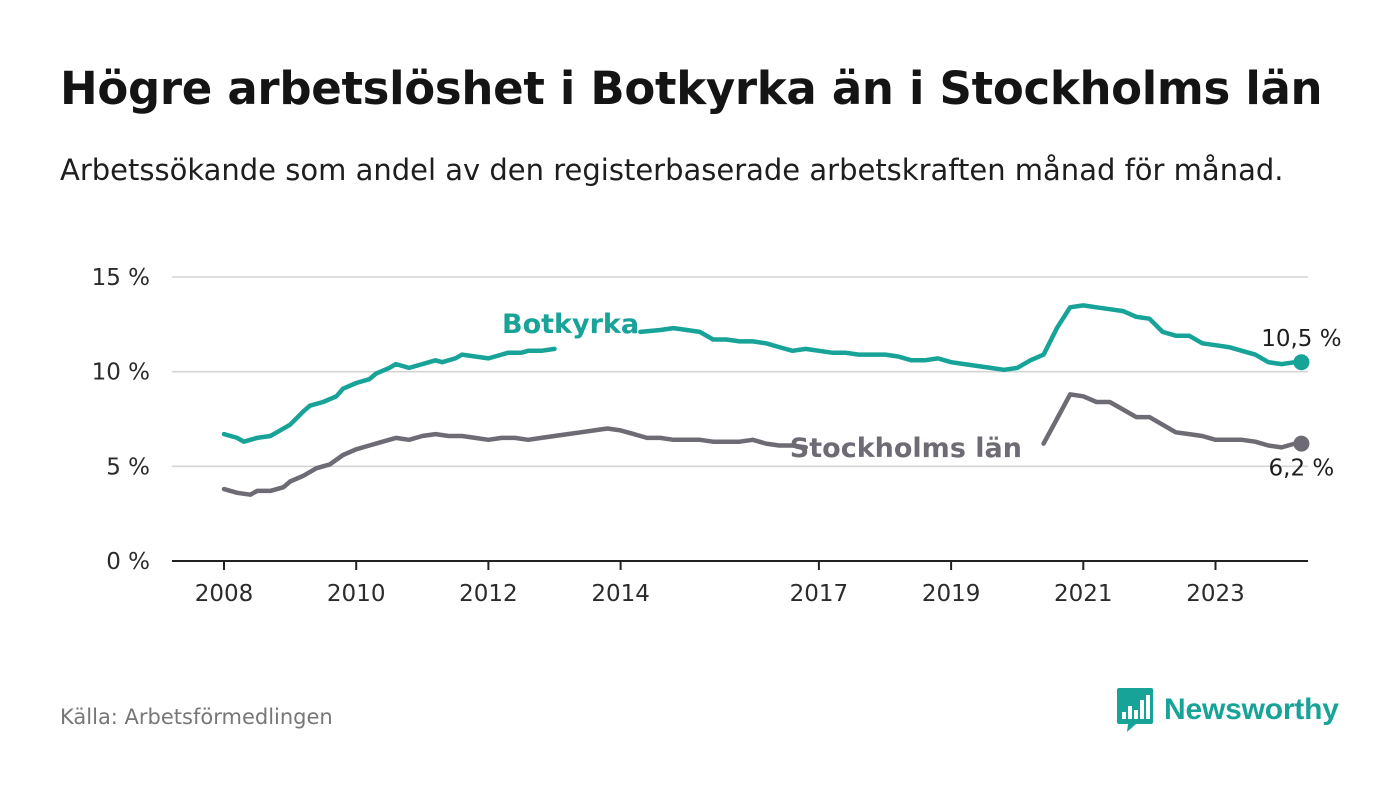  I want to click on series-name-label: Botkyrka, so click(570, 324).